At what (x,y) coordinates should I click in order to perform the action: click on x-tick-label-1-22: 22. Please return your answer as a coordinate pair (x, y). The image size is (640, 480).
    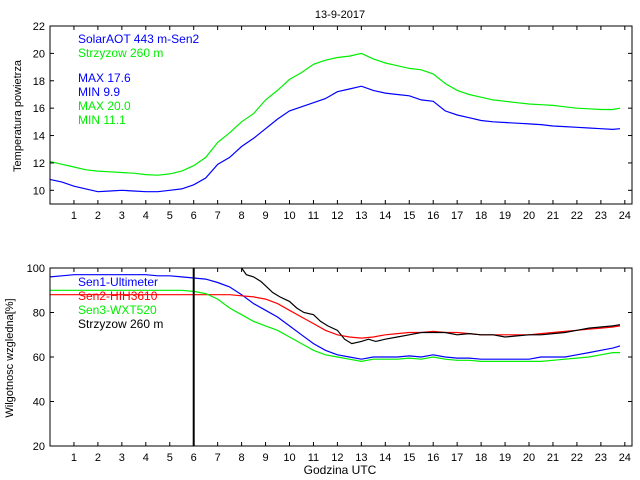
    Looking at the image, I should click on (577, 458).